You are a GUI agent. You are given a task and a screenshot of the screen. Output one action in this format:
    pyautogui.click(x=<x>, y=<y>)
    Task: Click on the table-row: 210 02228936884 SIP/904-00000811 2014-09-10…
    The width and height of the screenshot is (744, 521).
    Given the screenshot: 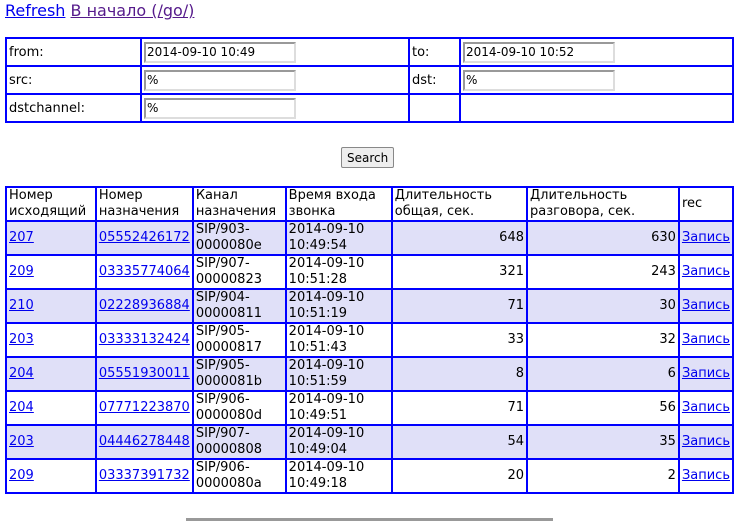 What is the action you would take?
    pyautogui.click(x=370, y=306)
    